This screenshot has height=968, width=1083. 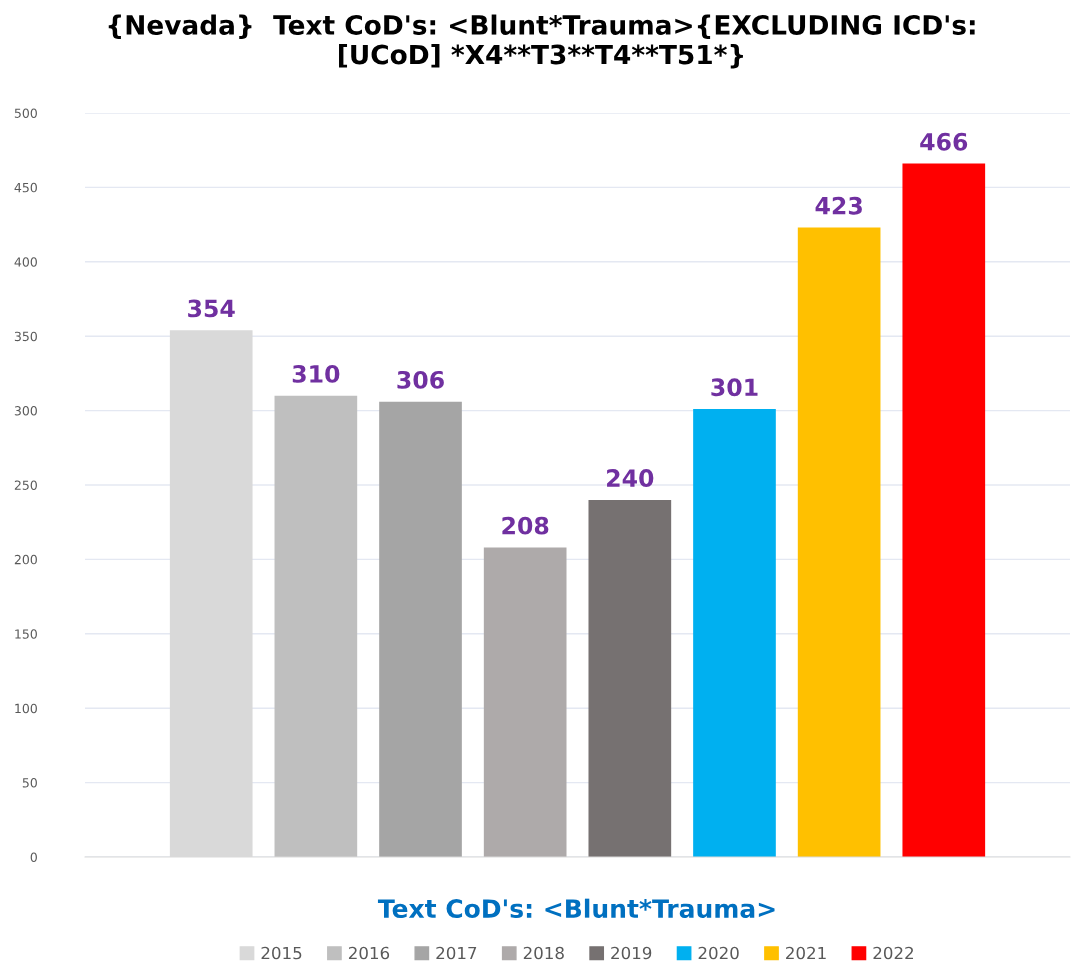 What do you see at coordinates (420, 379) in the screenshot?
I see `data-label: 306` at bounding box center [420, 379].